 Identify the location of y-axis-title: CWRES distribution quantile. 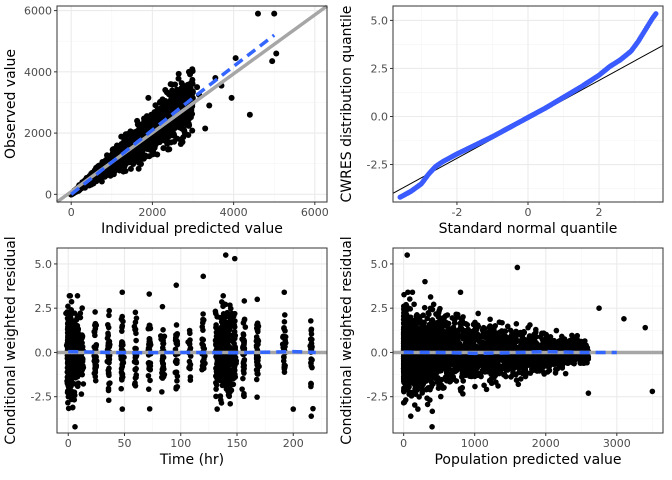
(347, 104).